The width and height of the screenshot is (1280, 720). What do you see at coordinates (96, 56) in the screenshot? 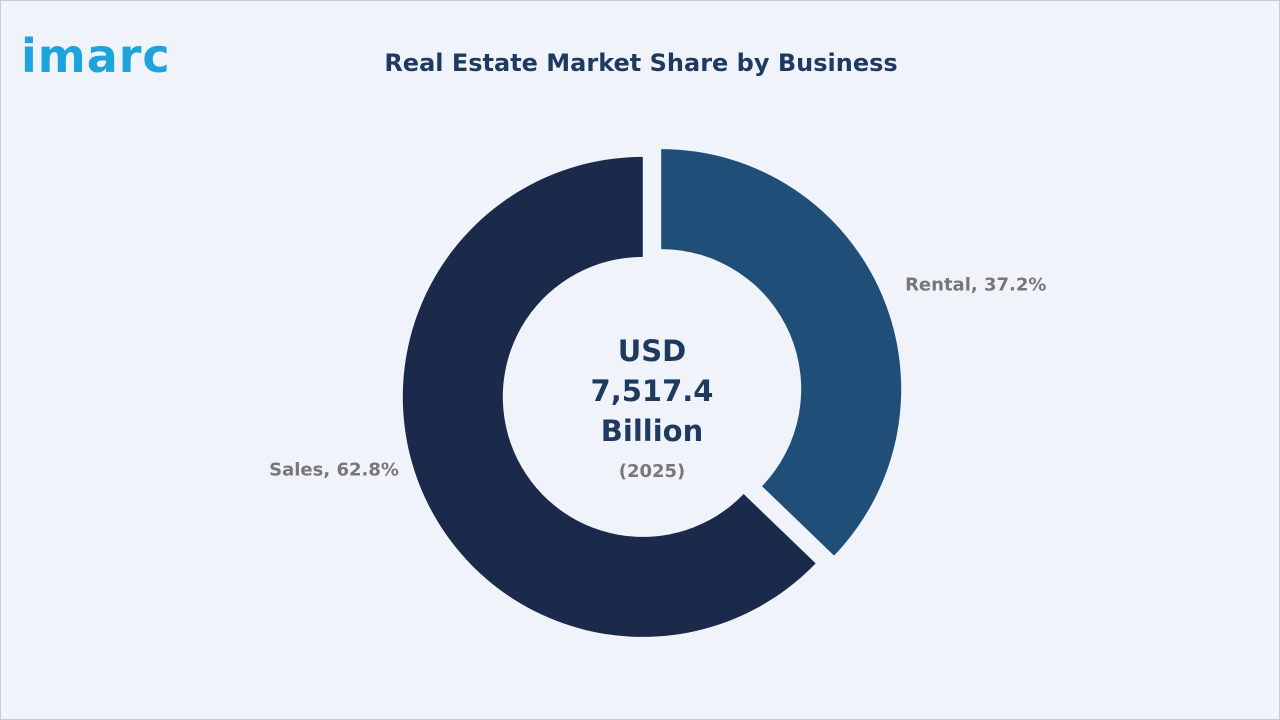
I see `logo: imarc` at bounding box center [96, 56].